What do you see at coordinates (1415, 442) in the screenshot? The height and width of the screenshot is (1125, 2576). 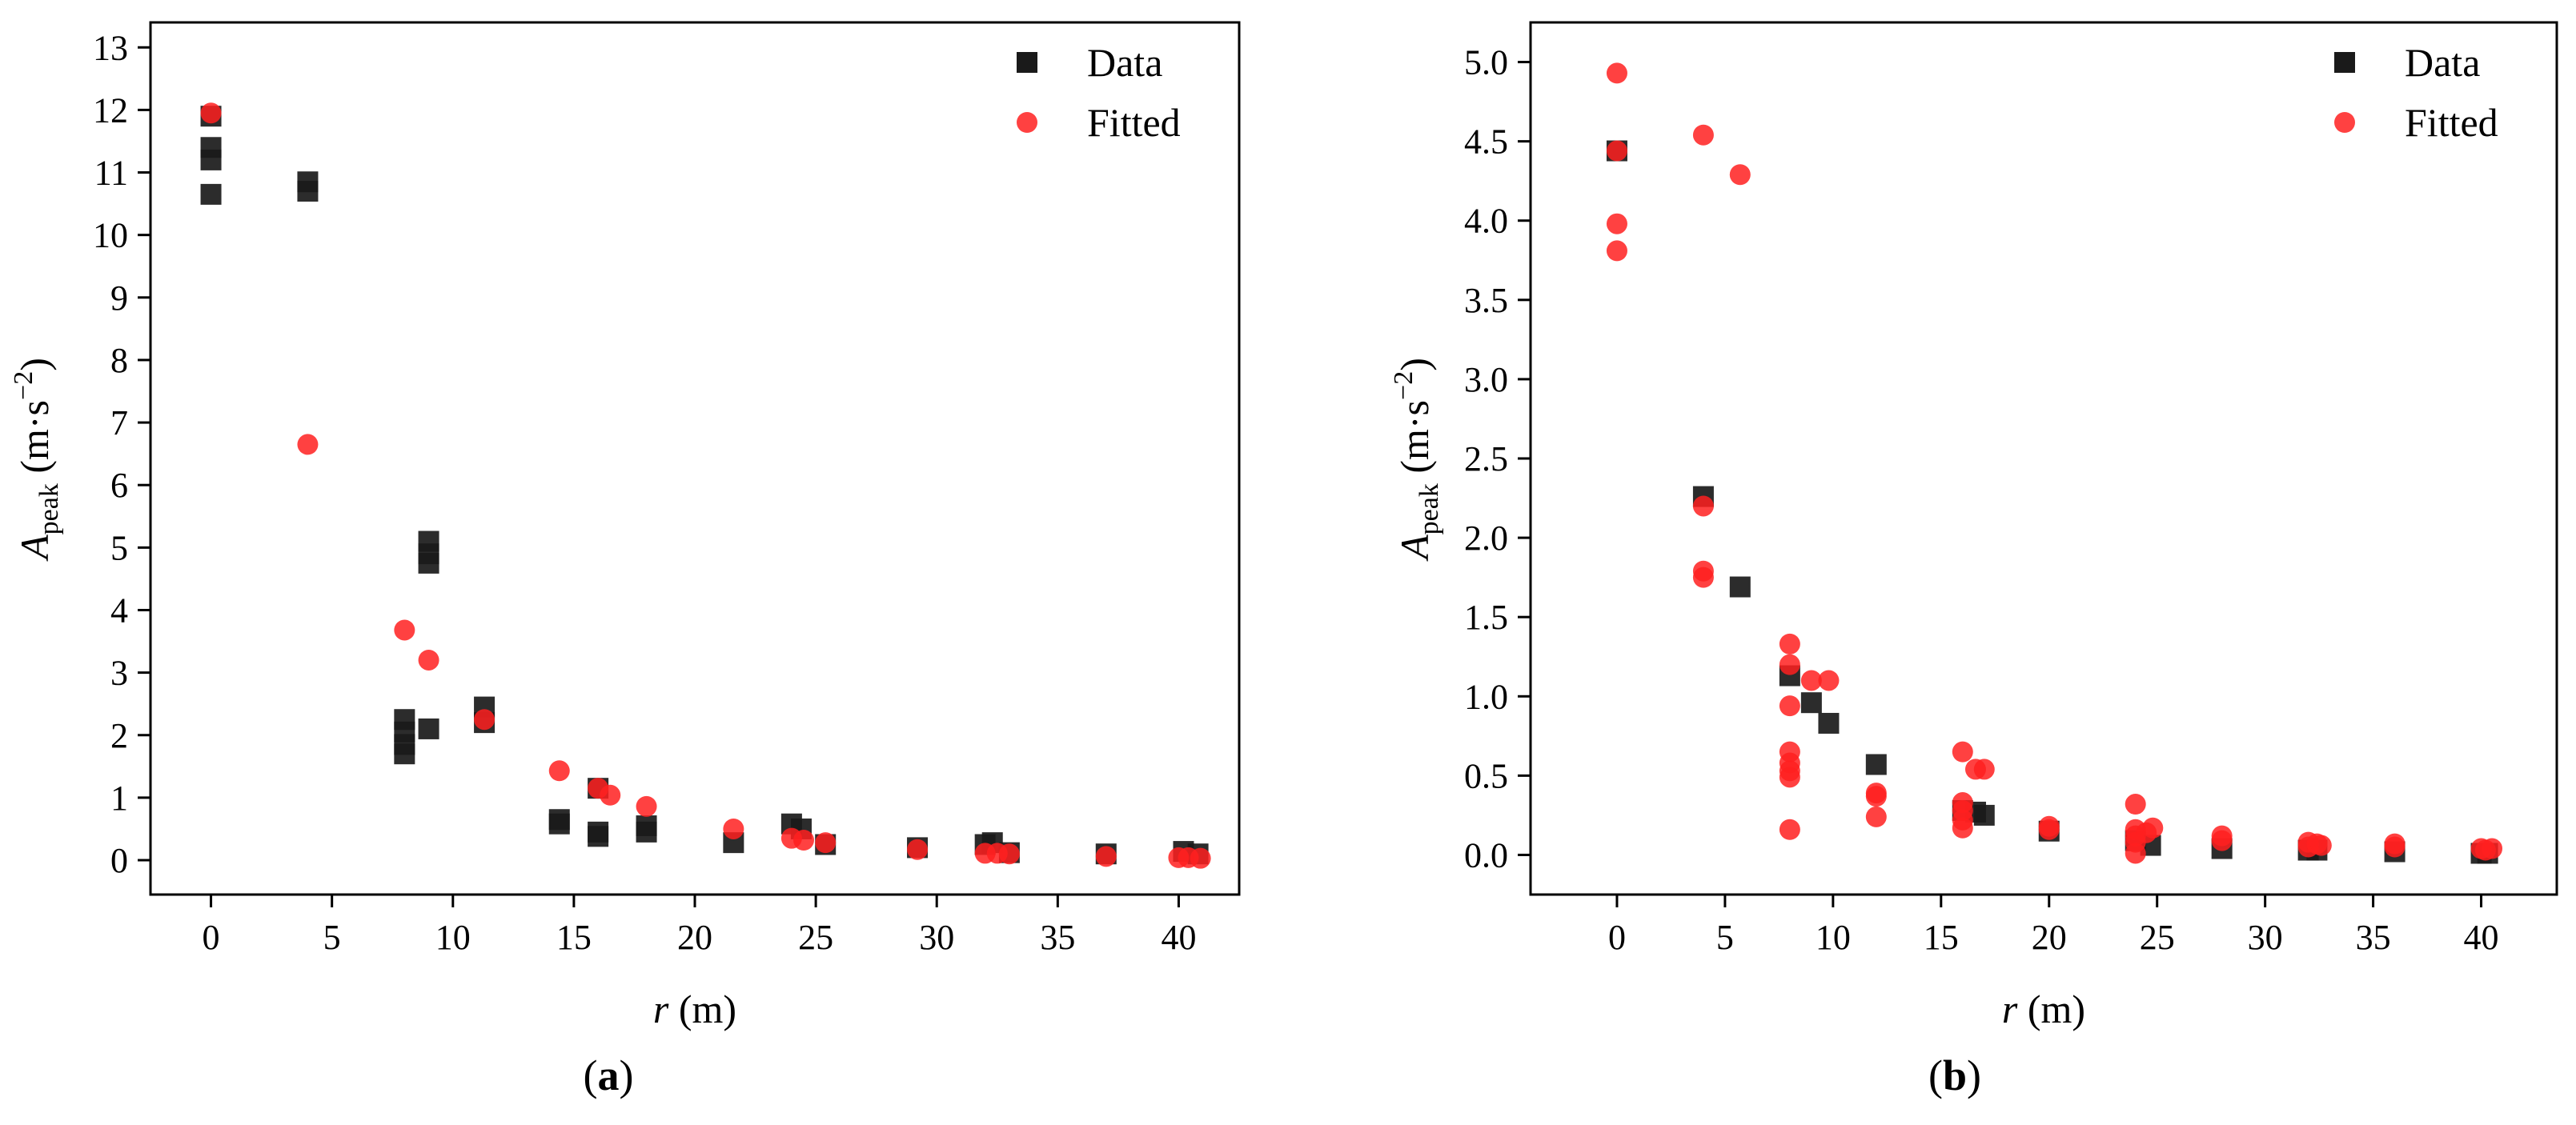 I see `y-axis-unit-open: (m·s` at bounding box center [1415, 442].